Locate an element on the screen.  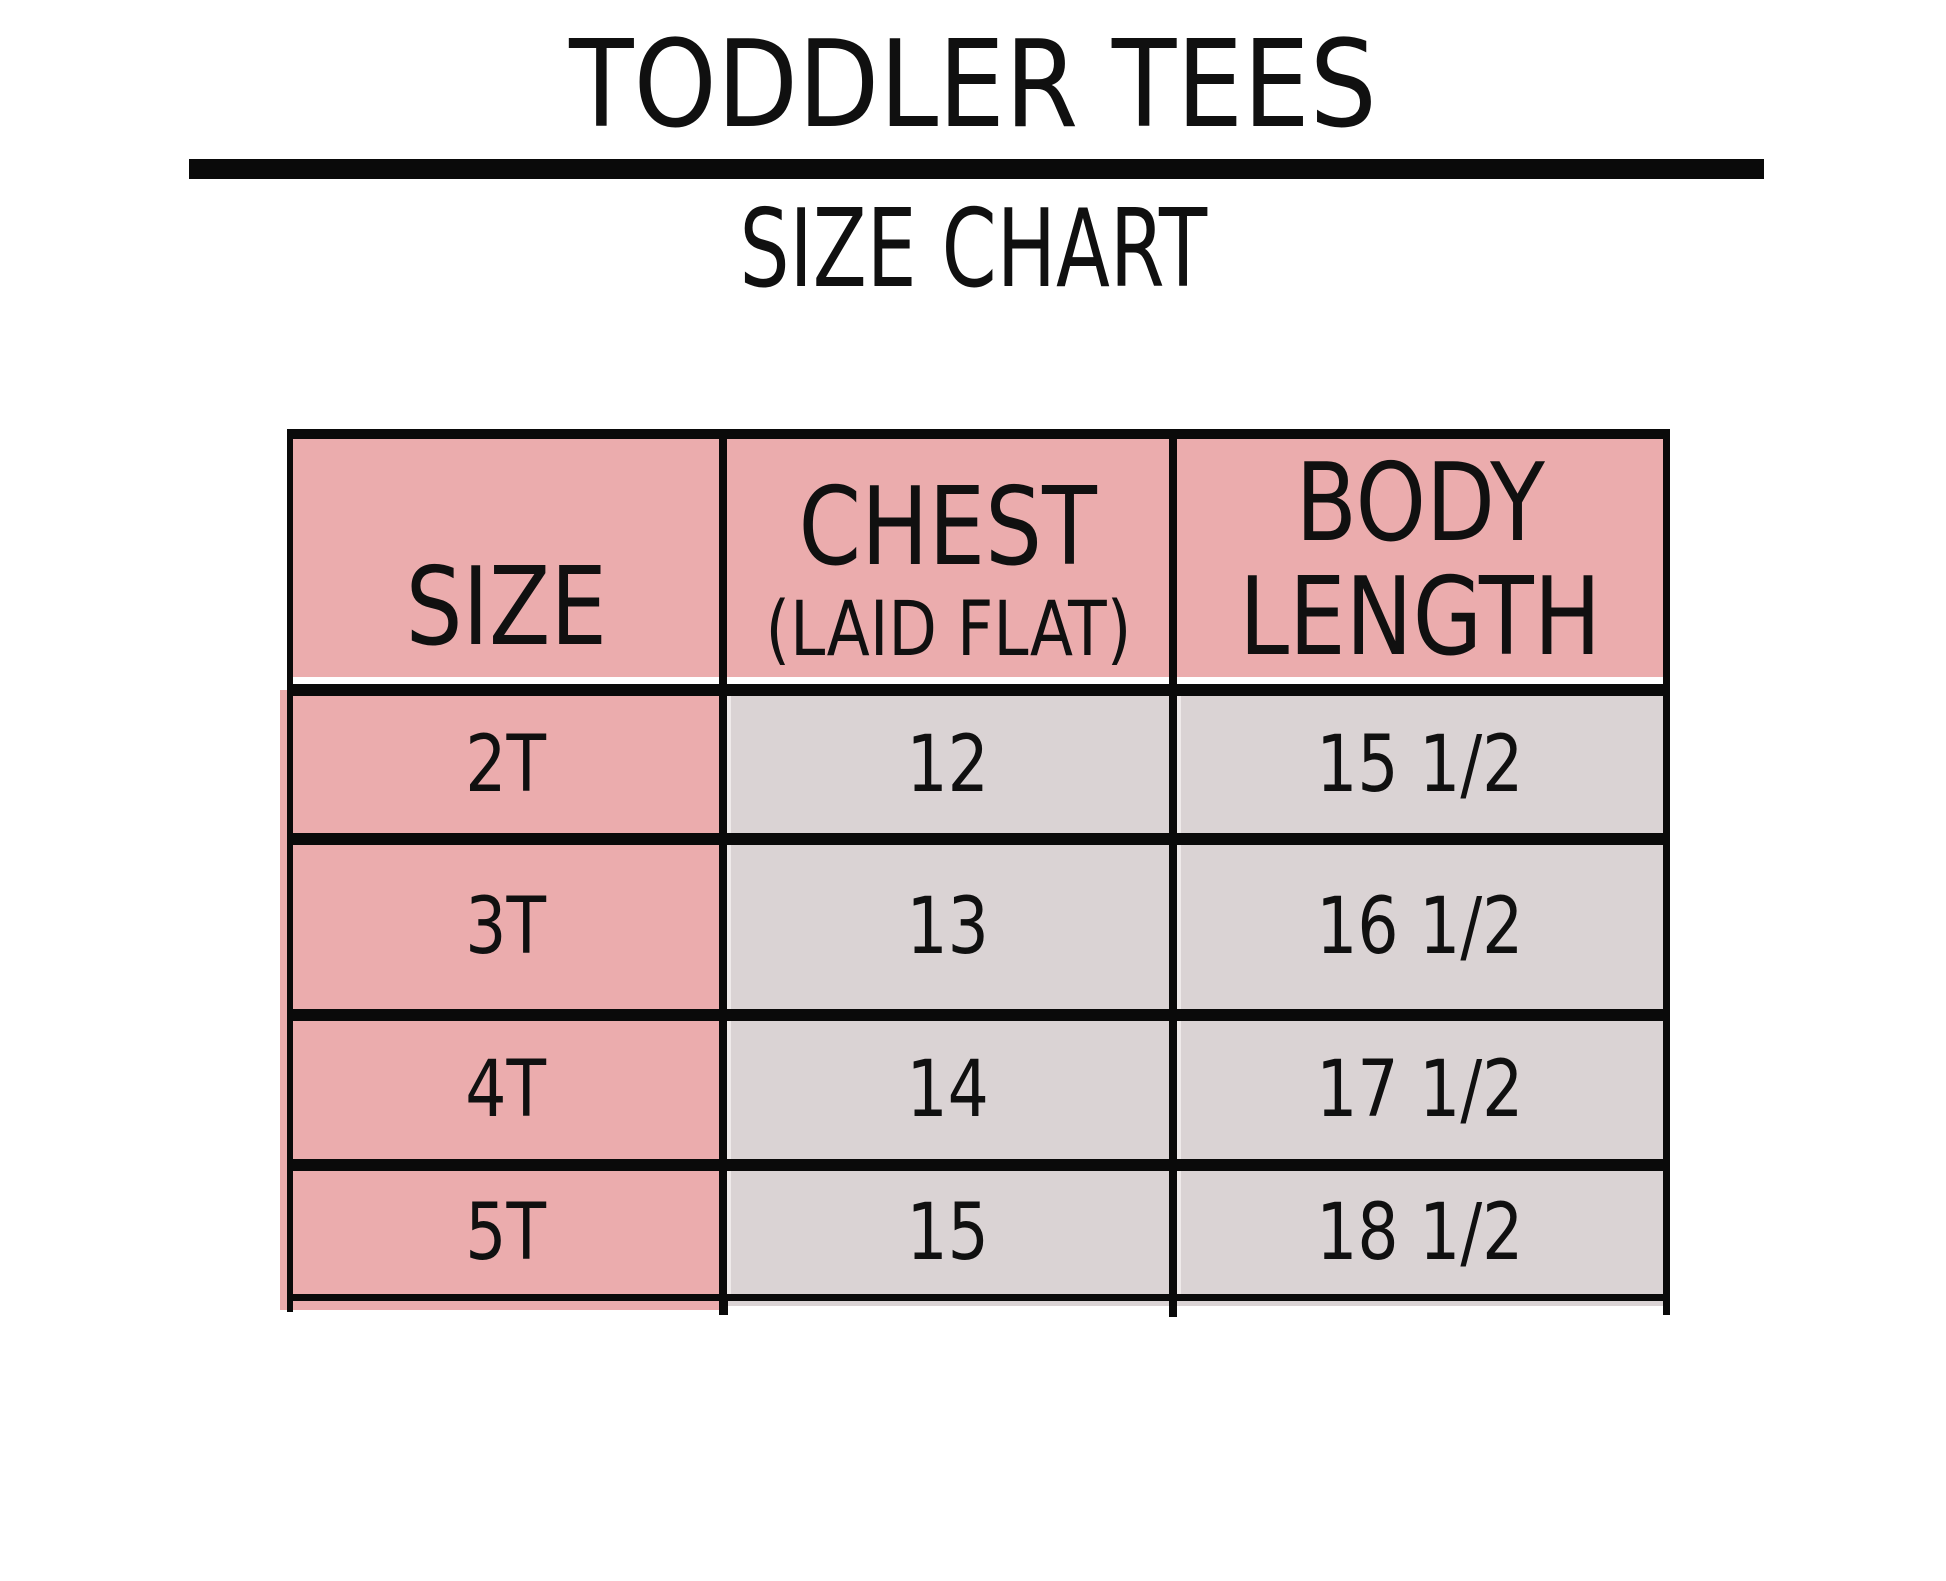
body-length-cell-2t: 15 1/2 is located at coordinates (1420, 764).